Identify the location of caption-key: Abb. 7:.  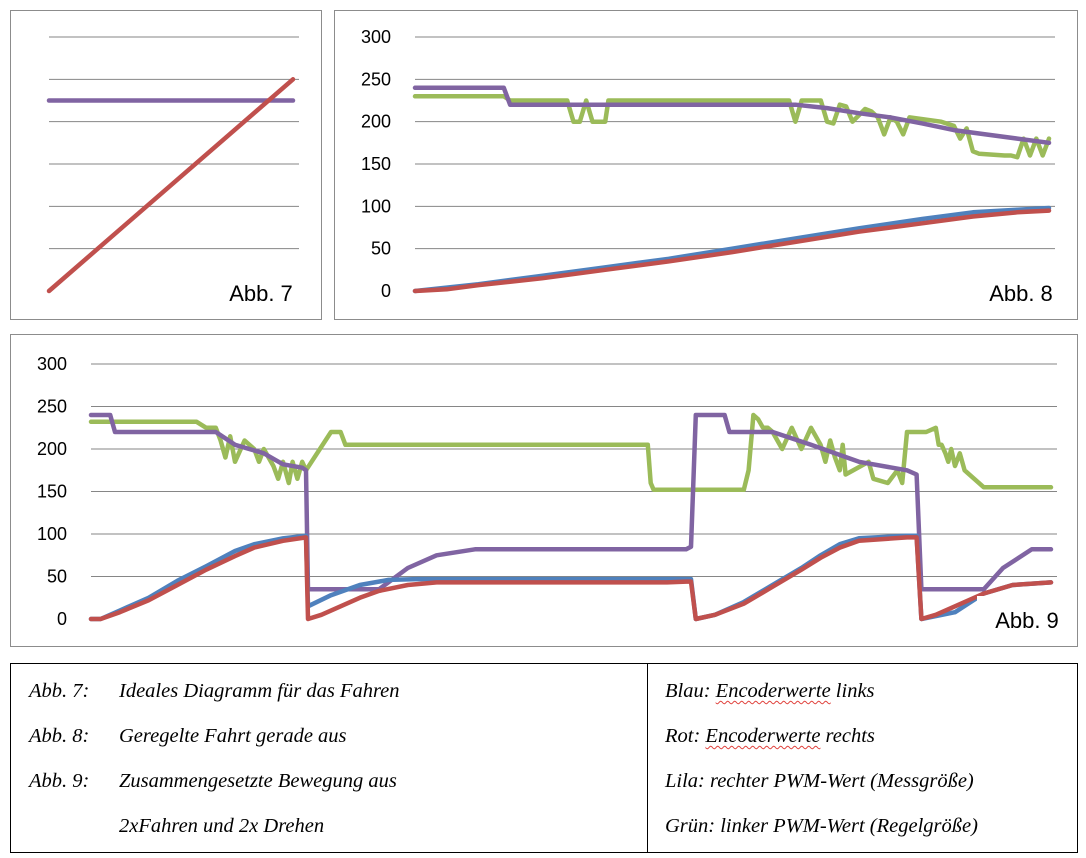
(59, 691).